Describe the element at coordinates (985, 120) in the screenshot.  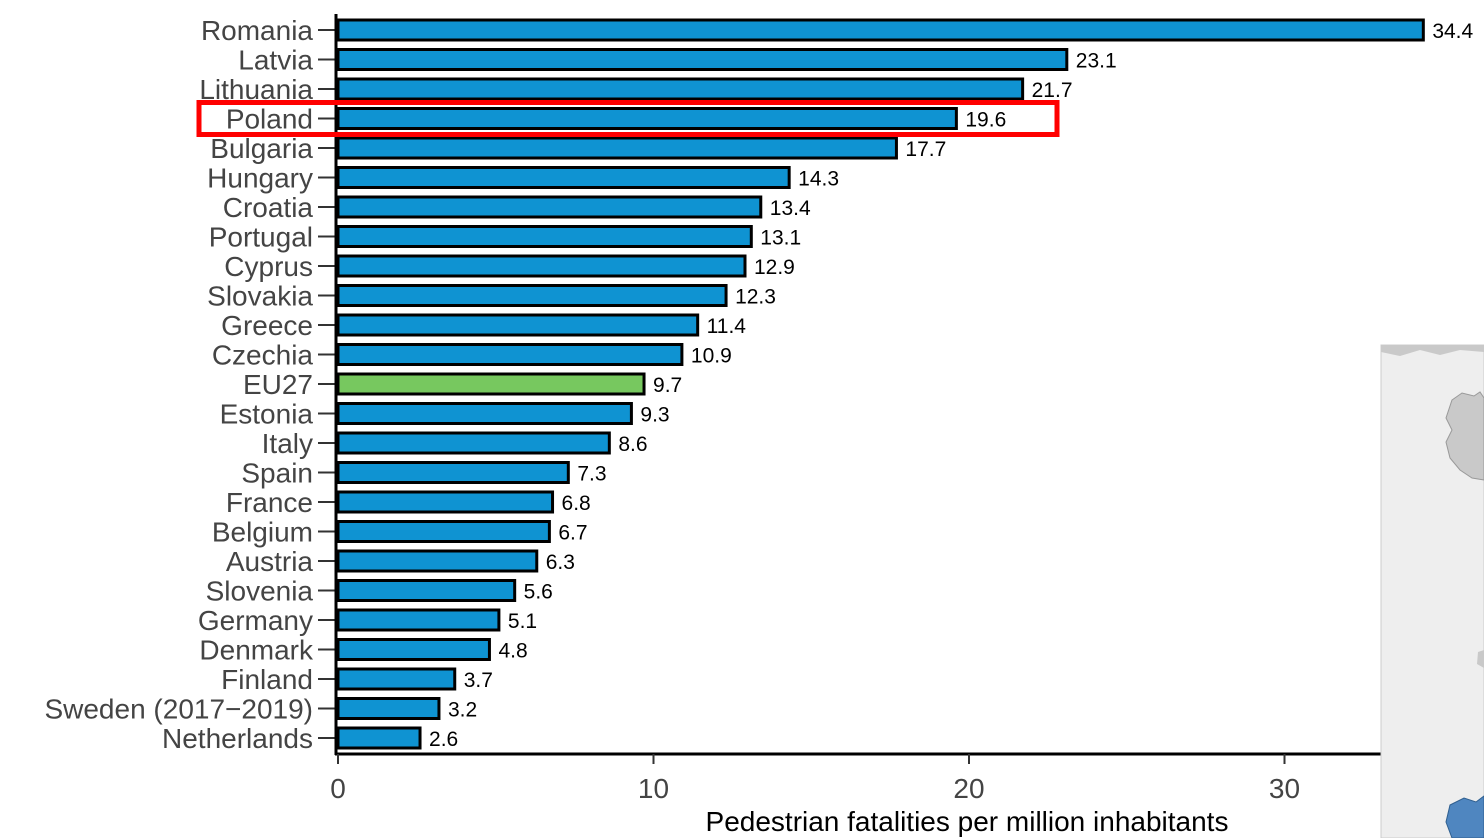
I see `value-label-poland: 19.6` at that location.